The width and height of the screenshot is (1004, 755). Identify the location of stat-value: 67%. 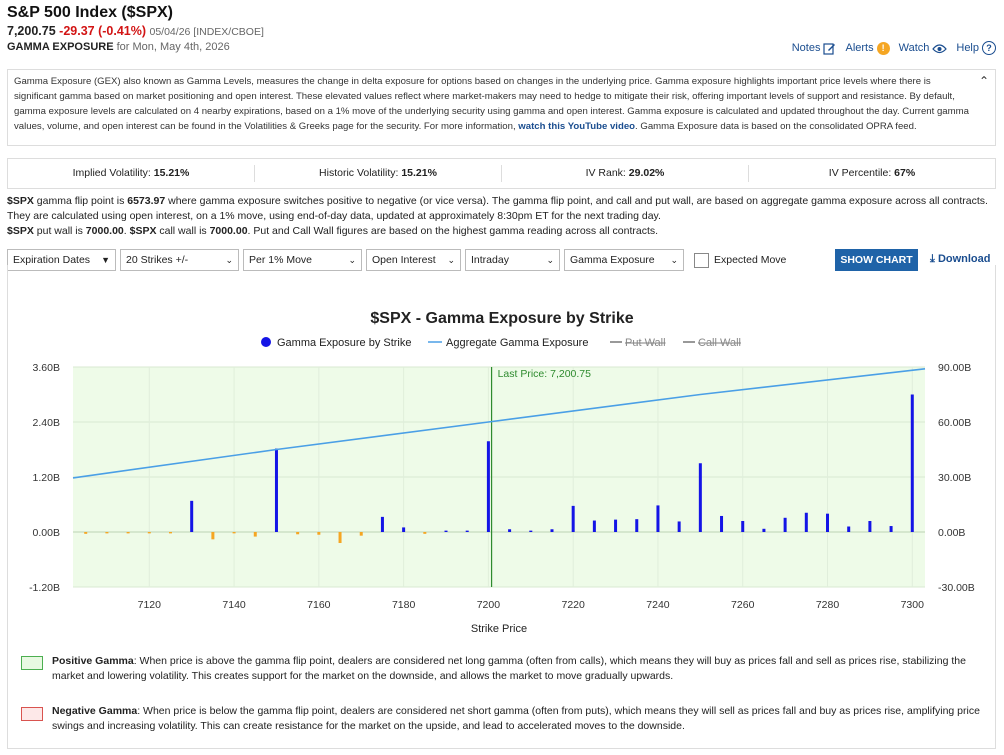
(905, 173).